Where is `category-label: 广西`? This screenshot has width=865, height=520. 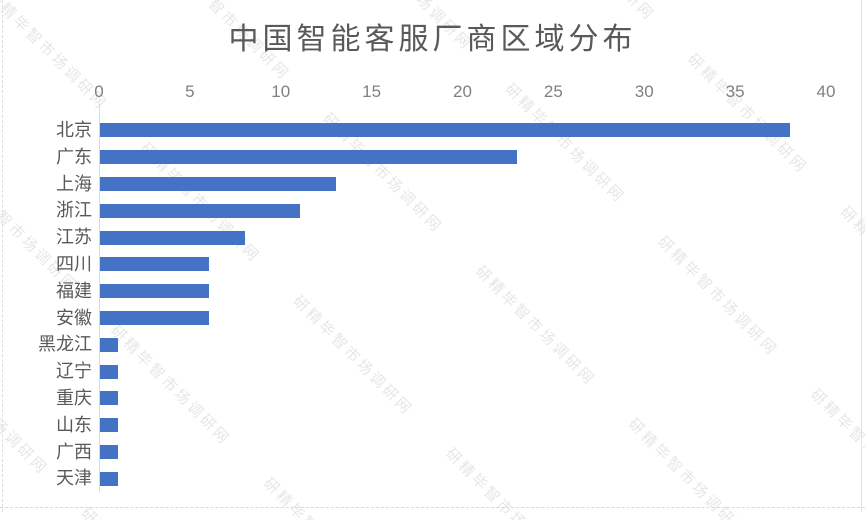 category-label: 广西 is located at coordinates (74, 451).